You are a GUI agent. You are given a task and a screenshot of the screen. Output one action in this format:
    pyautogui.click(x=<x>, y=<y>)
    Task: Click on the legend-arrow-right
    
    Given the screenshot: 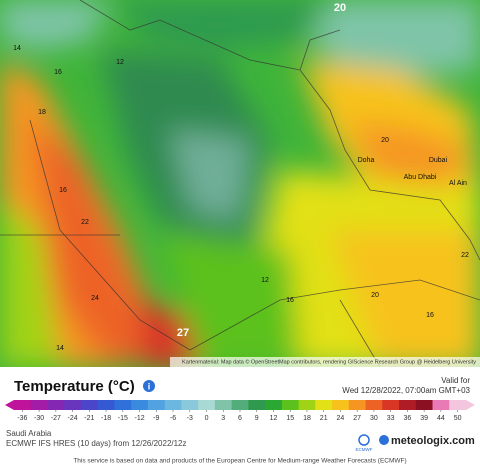 What is the action you would take?
    pyautogui.click(x=470, y=405)
    